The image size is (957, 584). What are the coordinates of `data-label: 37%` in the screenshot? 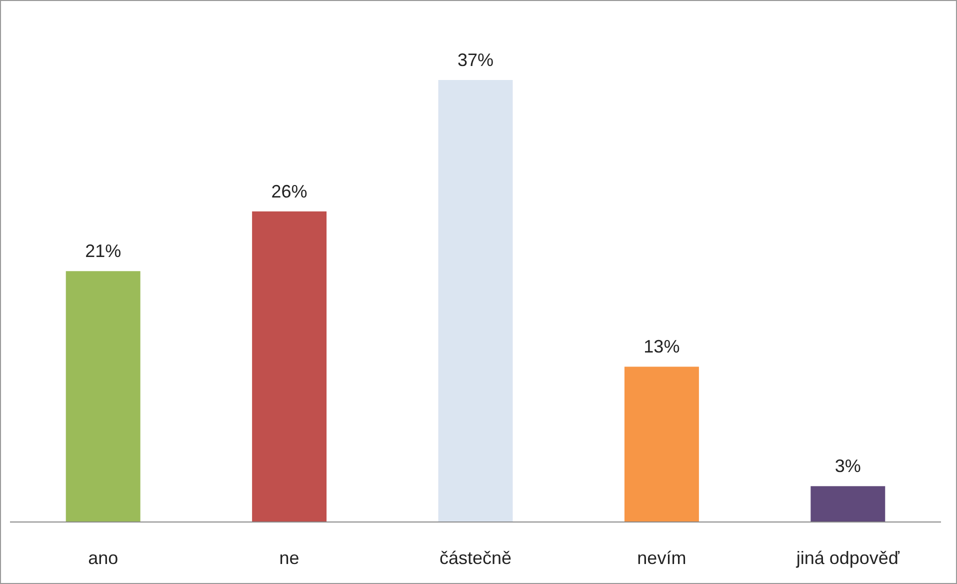 It's located at (475, 60).